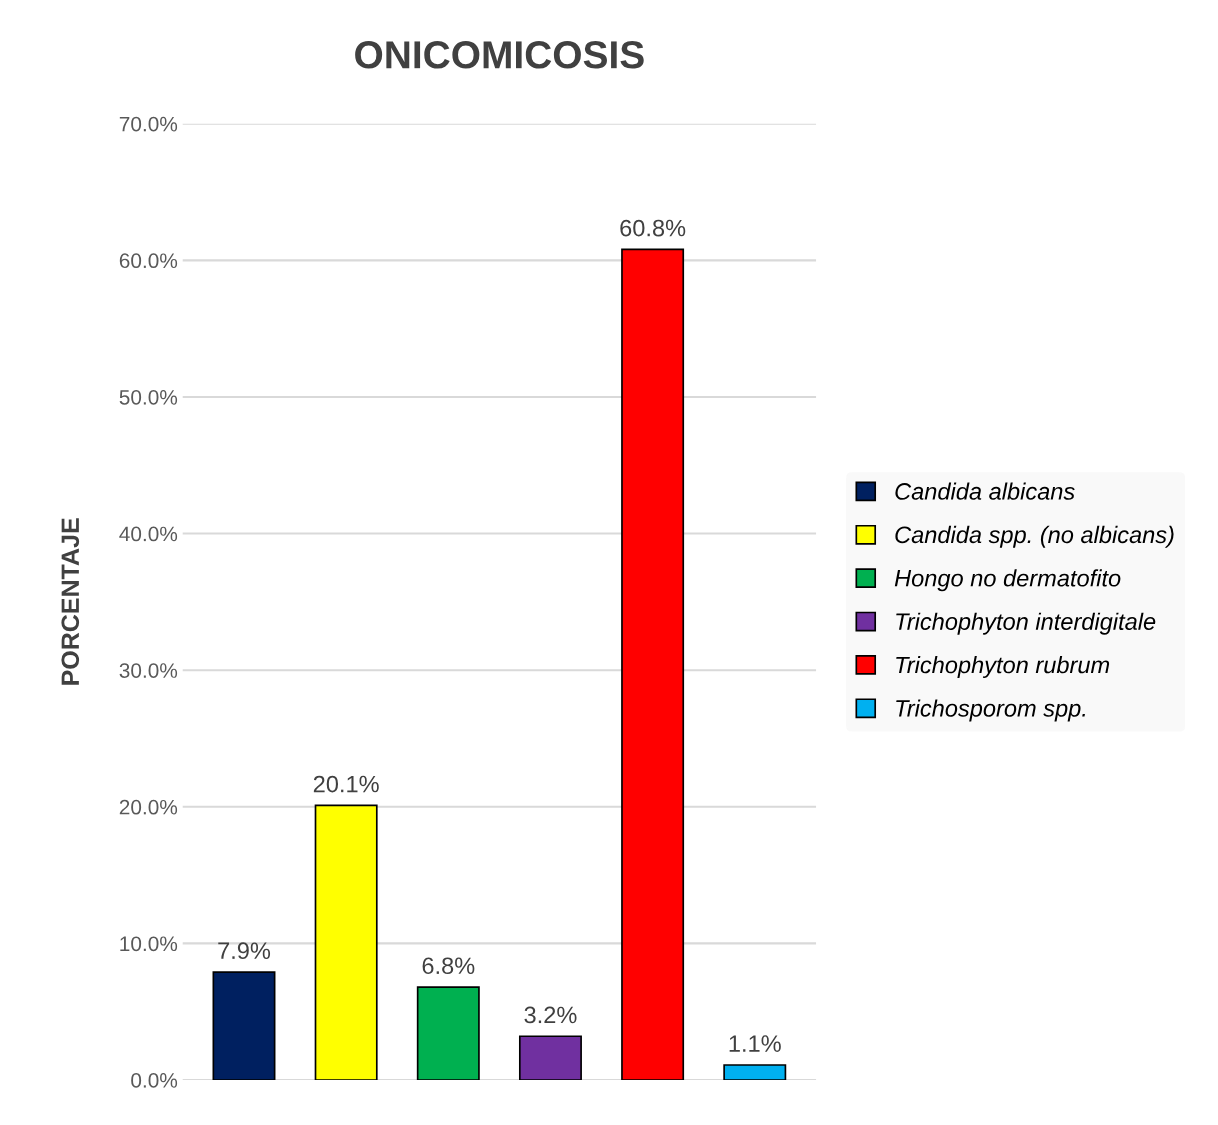  Describe the element at coordinates (985, 491) in the screenshot. I see `legend-label: Candida albicans` at that location.